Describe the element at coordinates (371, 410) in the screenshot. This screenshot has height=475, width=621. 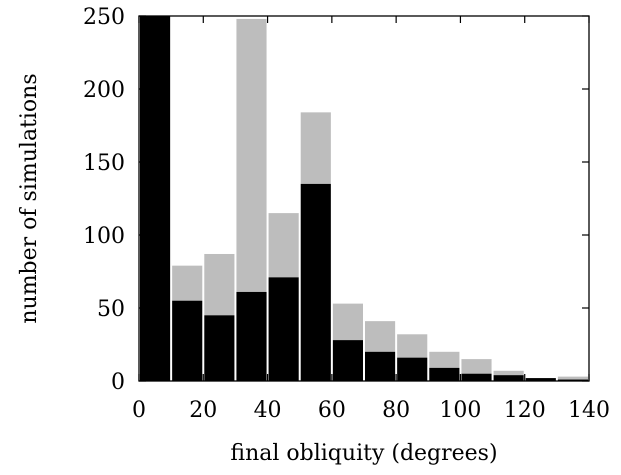
I see `x-tick-labels: 0 20 40 60 80 100 120 140` at that location.